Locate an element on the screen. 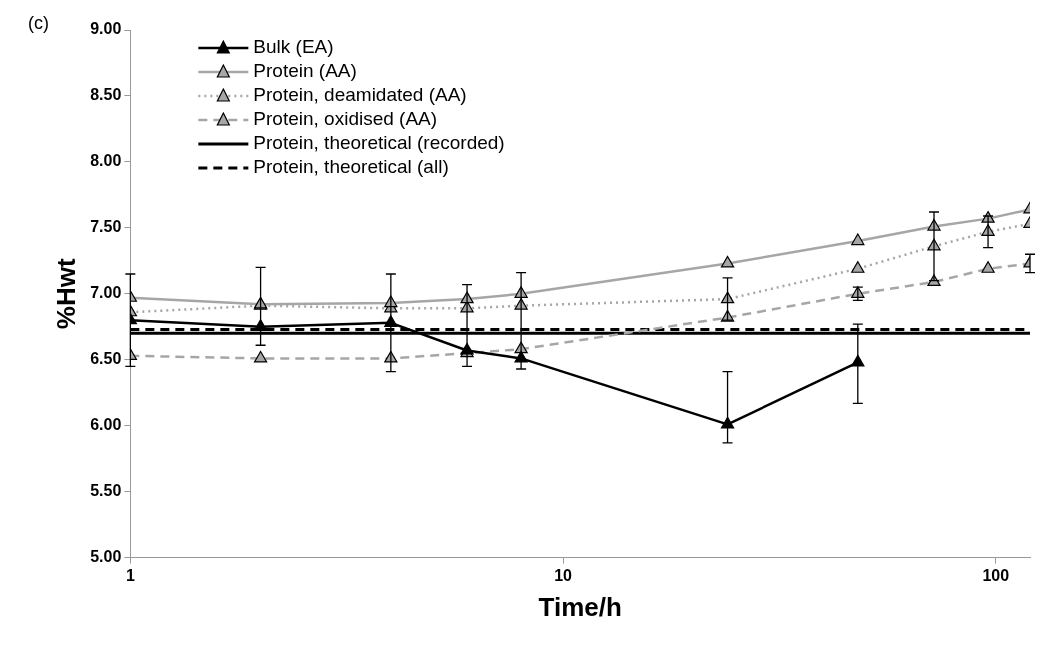 The width and height of the screenshot is (1054, 648). y-tick-label: 5.00 is located at coordinates (106, 557).